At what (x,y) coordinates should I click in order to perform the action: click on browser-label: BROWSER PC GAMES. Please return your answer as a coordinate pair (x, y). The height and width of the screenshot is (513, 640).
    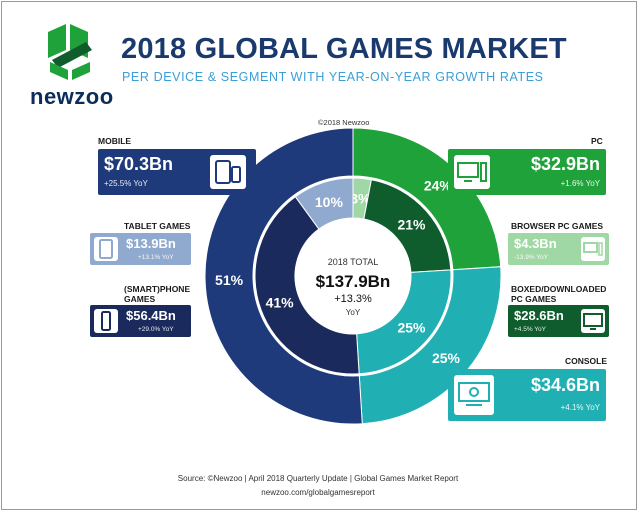
    Looking at the image, I should click on (557, 226).